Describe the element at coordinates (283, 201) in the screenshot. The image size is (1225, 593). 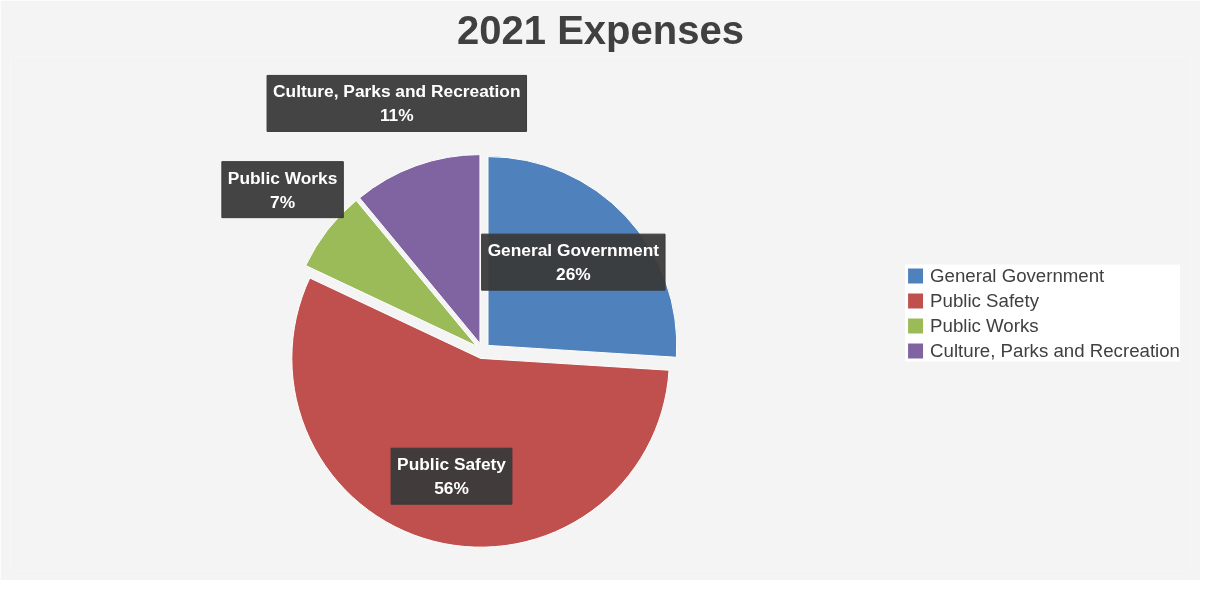
I see `data-label: 7%` at that location.